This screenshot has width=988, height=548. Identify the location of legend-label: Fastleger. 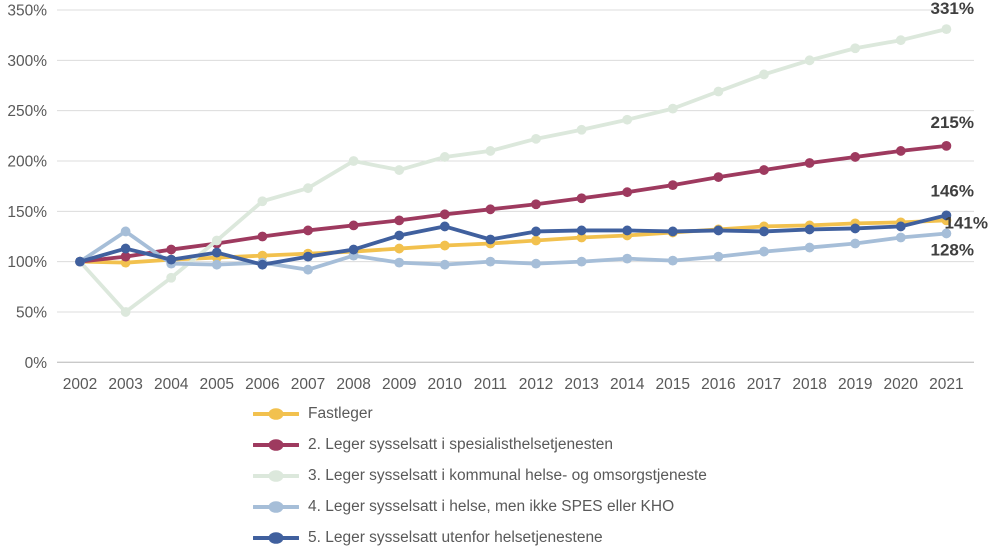
(340, 414).